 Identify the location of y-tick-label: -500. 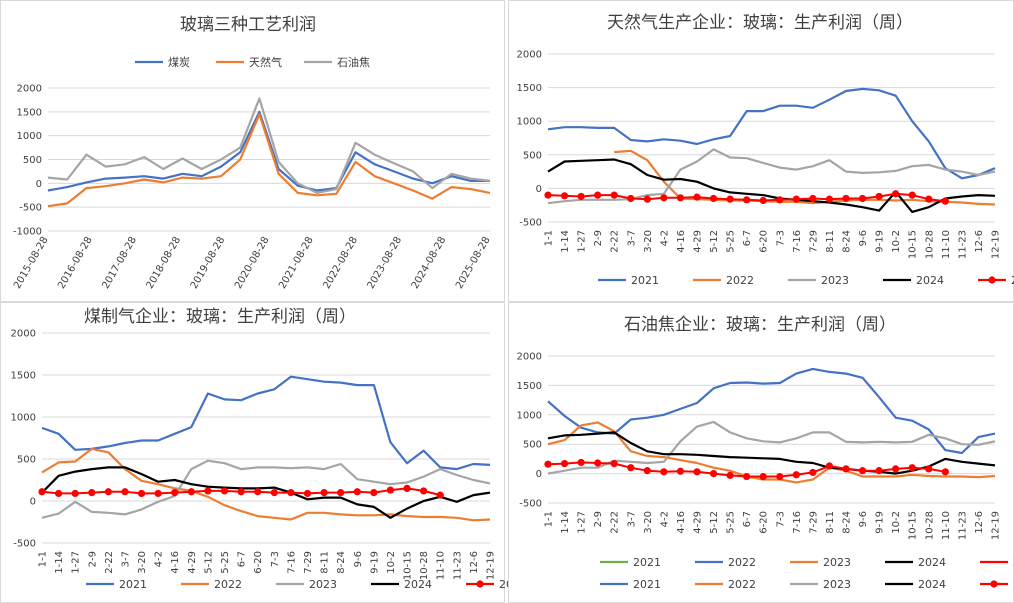
(530, 223).